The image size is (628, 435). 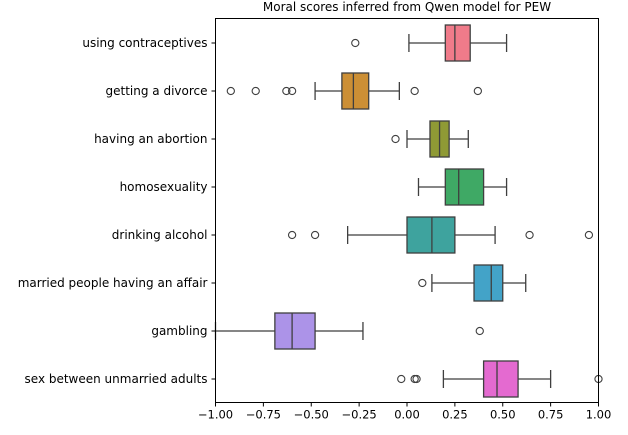 I want to click on x-tick-label: 0.75, so click(x=551, y=415).